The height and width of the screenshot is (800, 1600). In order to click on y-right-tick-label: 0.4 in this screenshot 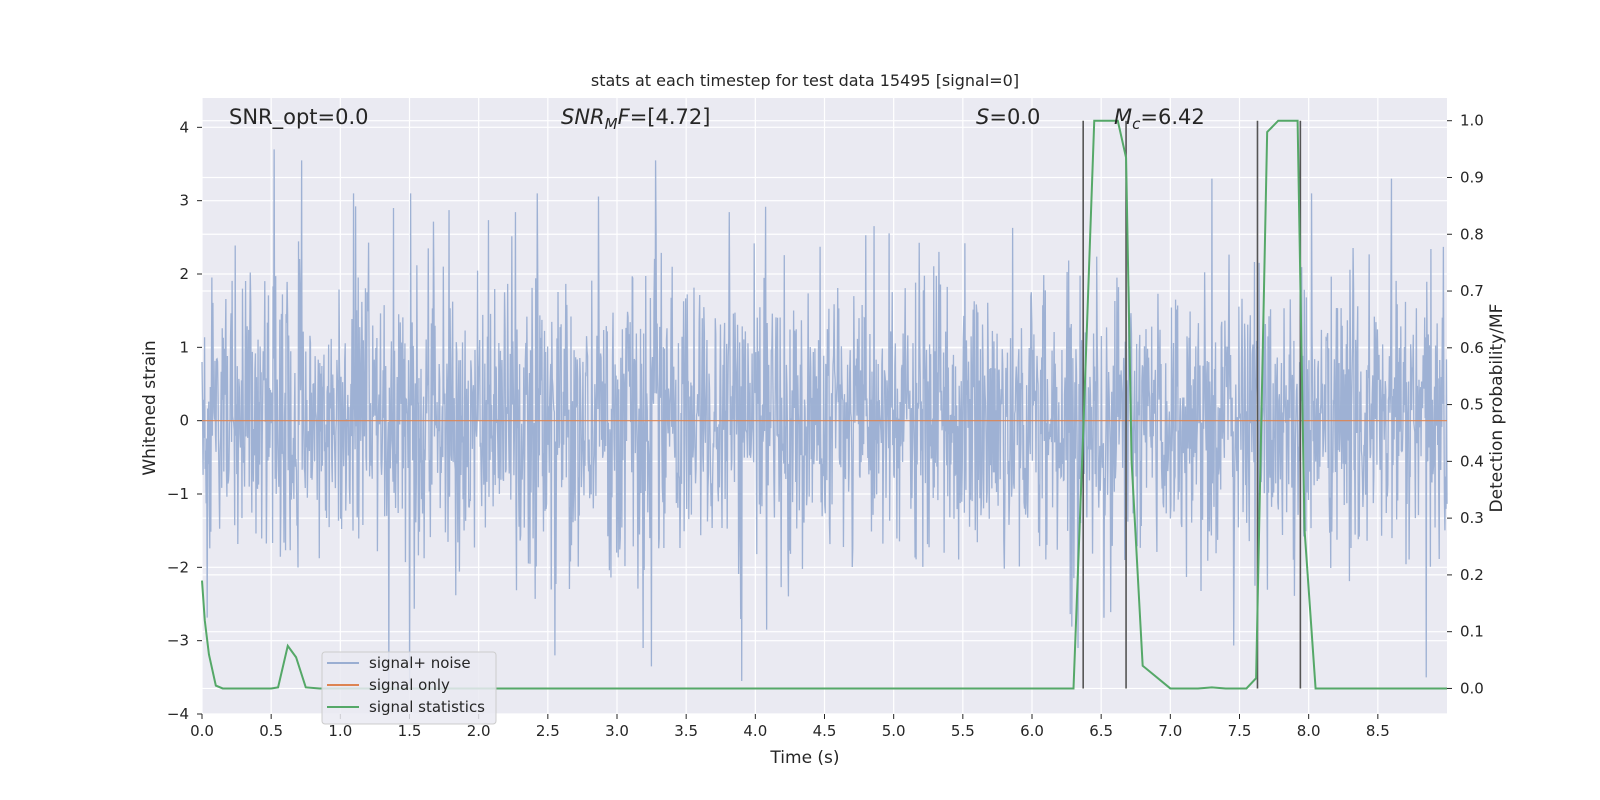, I will do `click(1472, 461)`.